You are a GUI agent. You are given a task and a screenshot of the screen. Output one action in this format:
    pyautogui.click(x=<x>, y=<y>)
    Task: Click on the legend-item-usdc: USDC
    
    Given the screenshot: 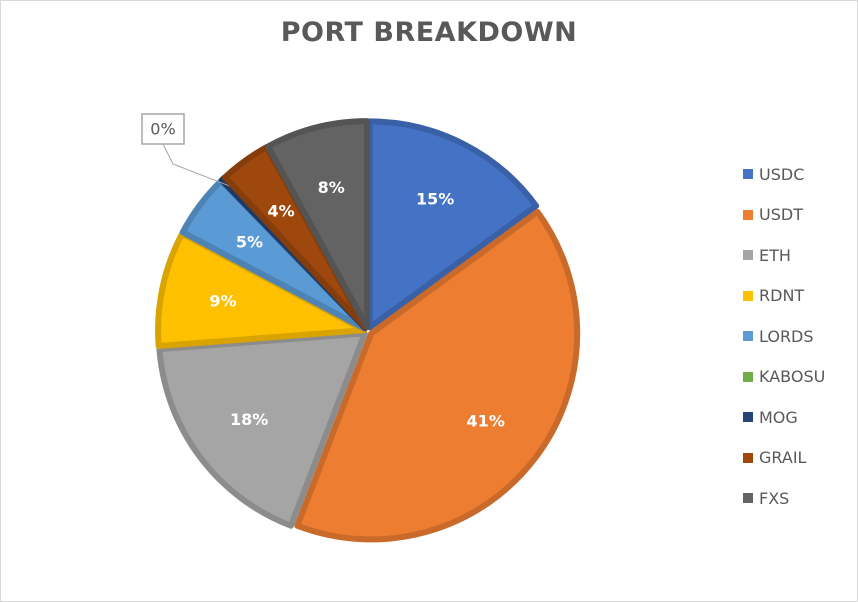 What is the action you would take?
    pyautogui.click(x=798, y=174)
    